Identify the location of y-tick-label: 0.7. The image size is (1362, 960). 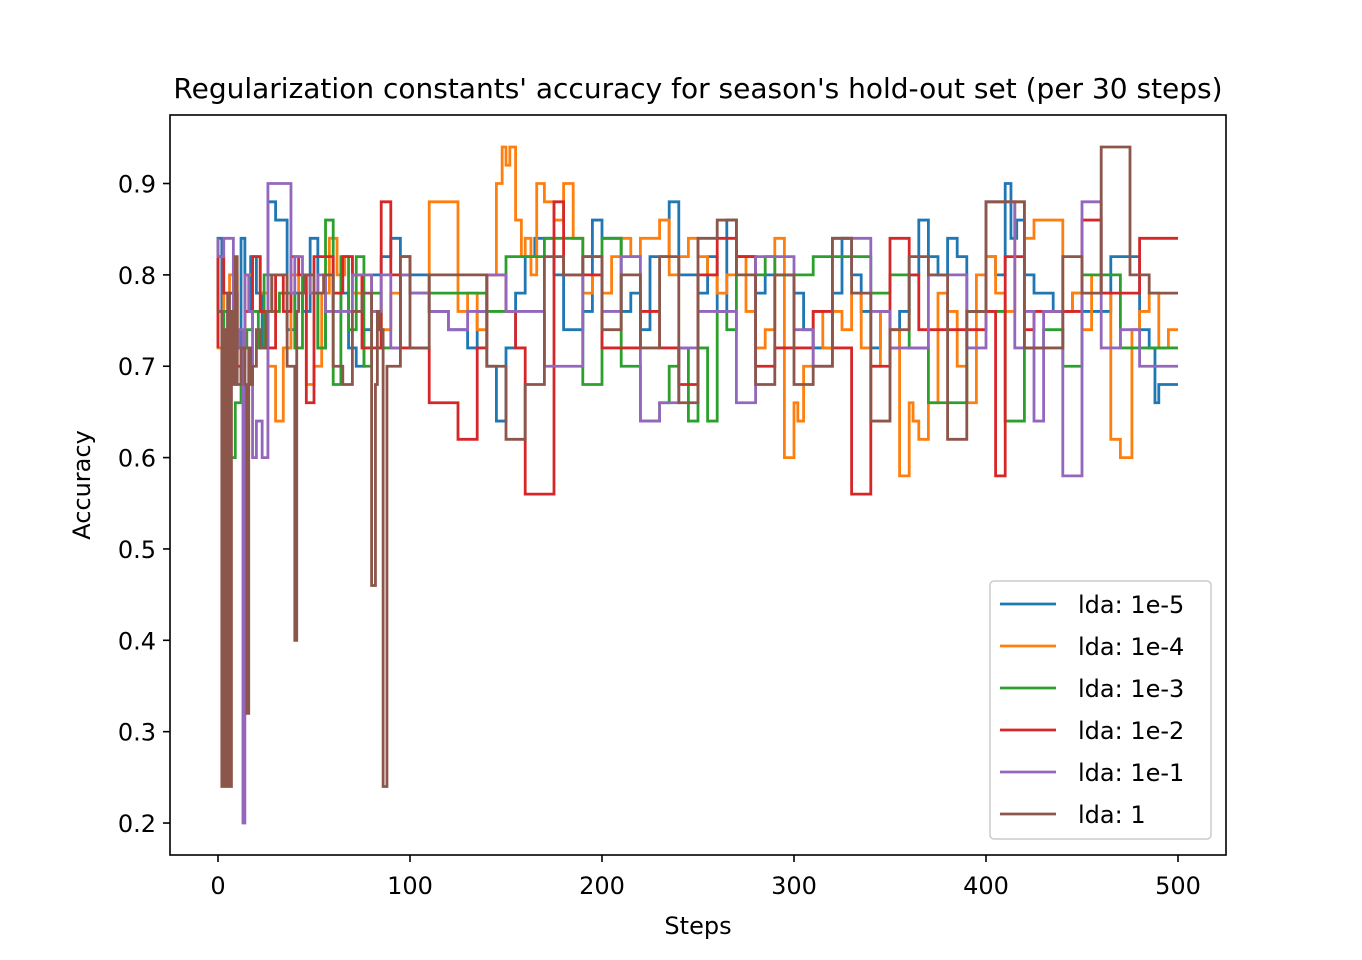
(137, 367).